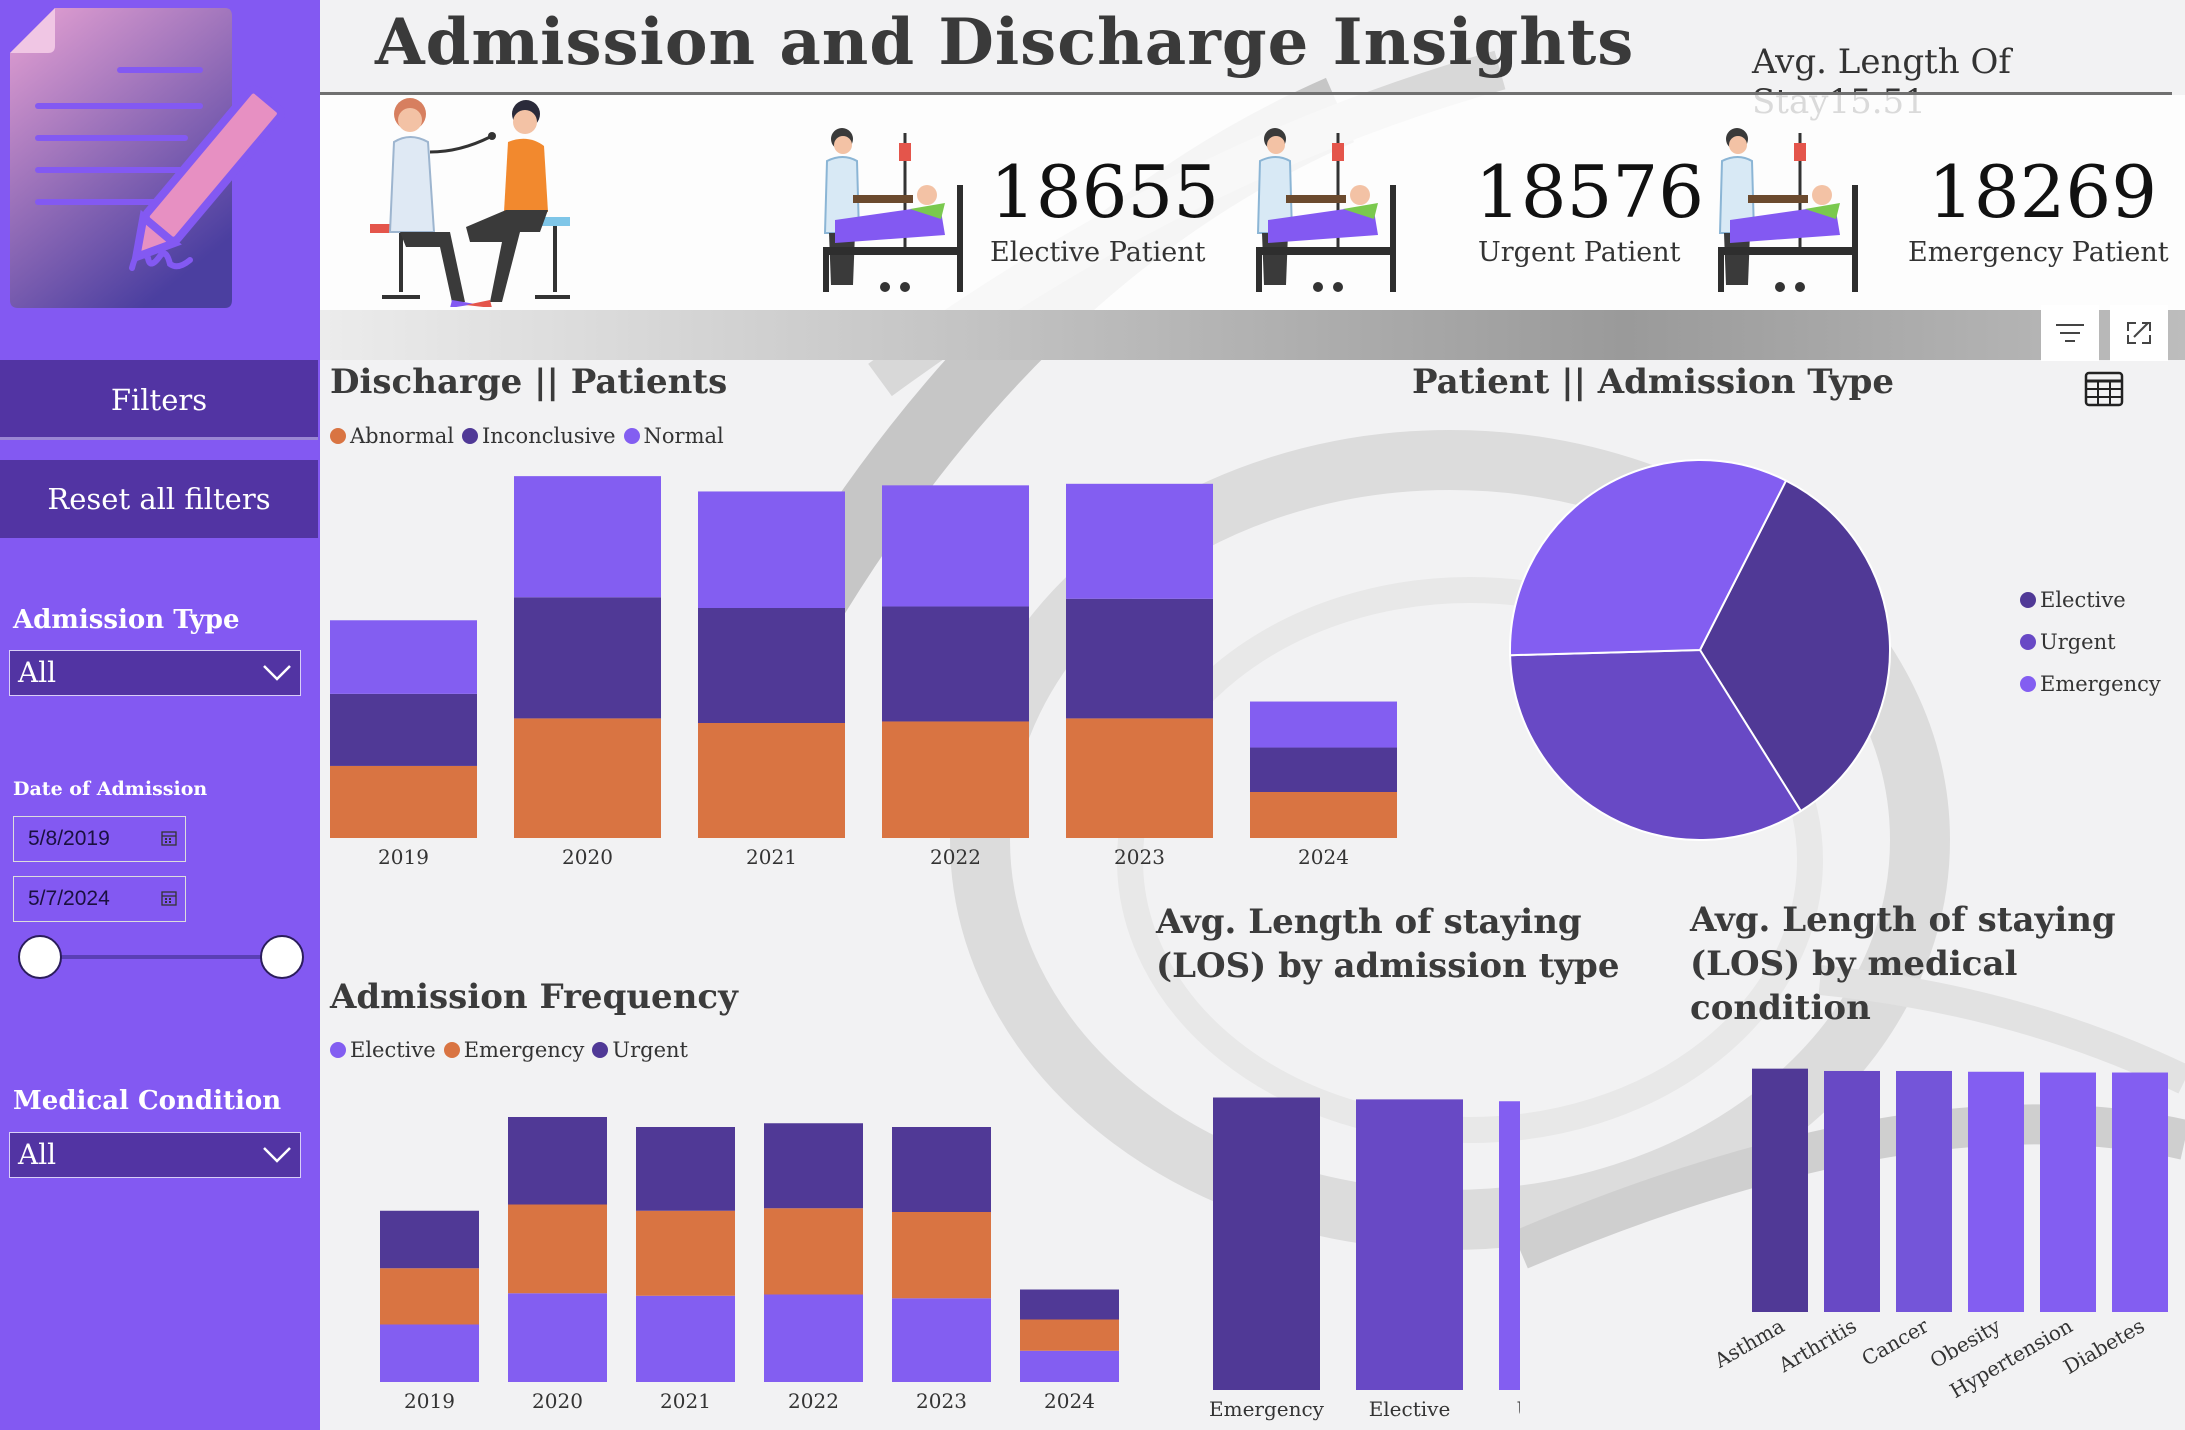 The width and height of the screenshot is (2185, 1430). What do you see at coordinates (673, 436) in the screenshot?
I see `legend-item-normal: Normal` at bounding box center [673, 436].